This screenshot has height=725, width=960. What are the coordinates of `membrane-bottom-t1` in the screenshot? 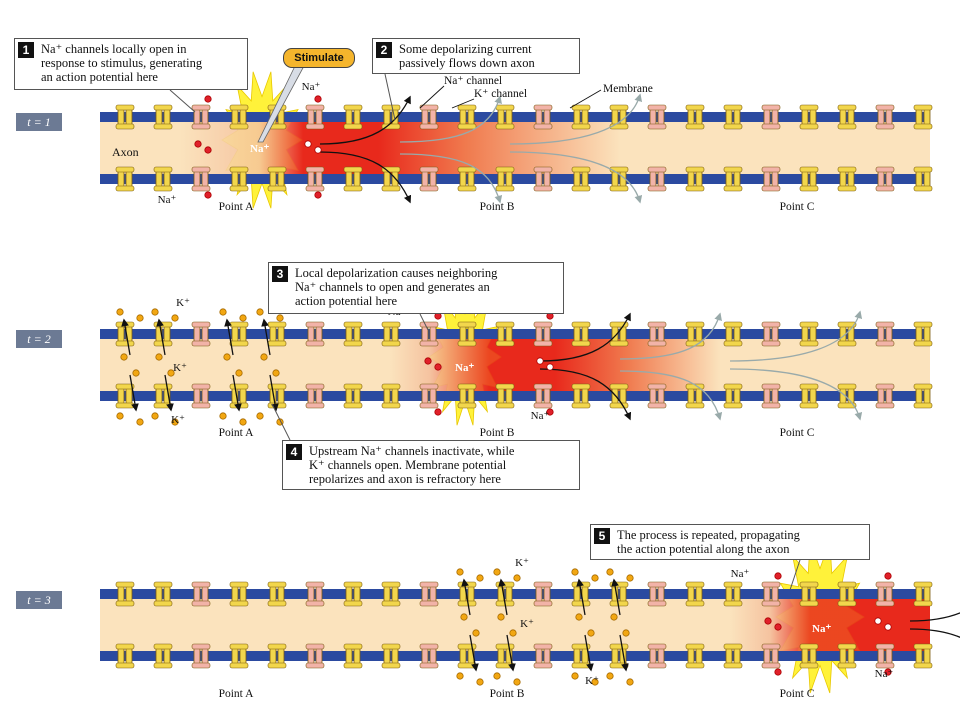 It's located at (515, 179).